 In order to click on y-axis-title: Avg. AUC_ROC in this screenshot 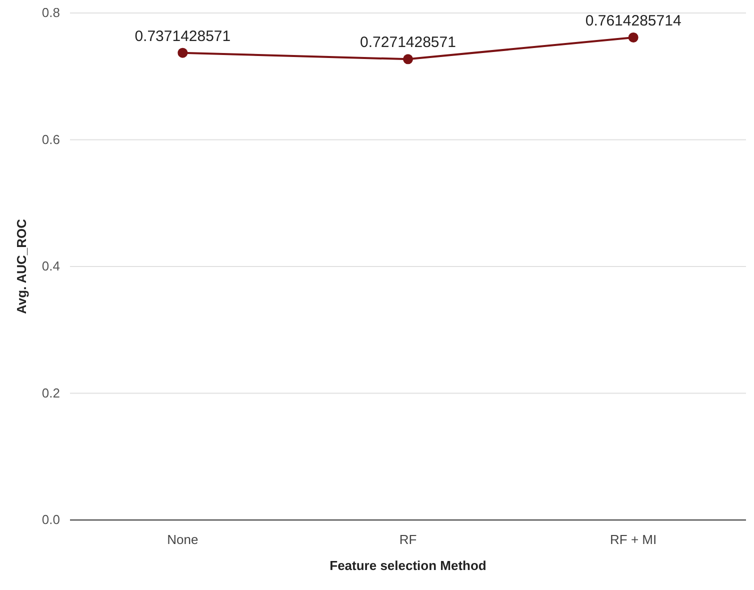, I will do `click(21, 266)`.